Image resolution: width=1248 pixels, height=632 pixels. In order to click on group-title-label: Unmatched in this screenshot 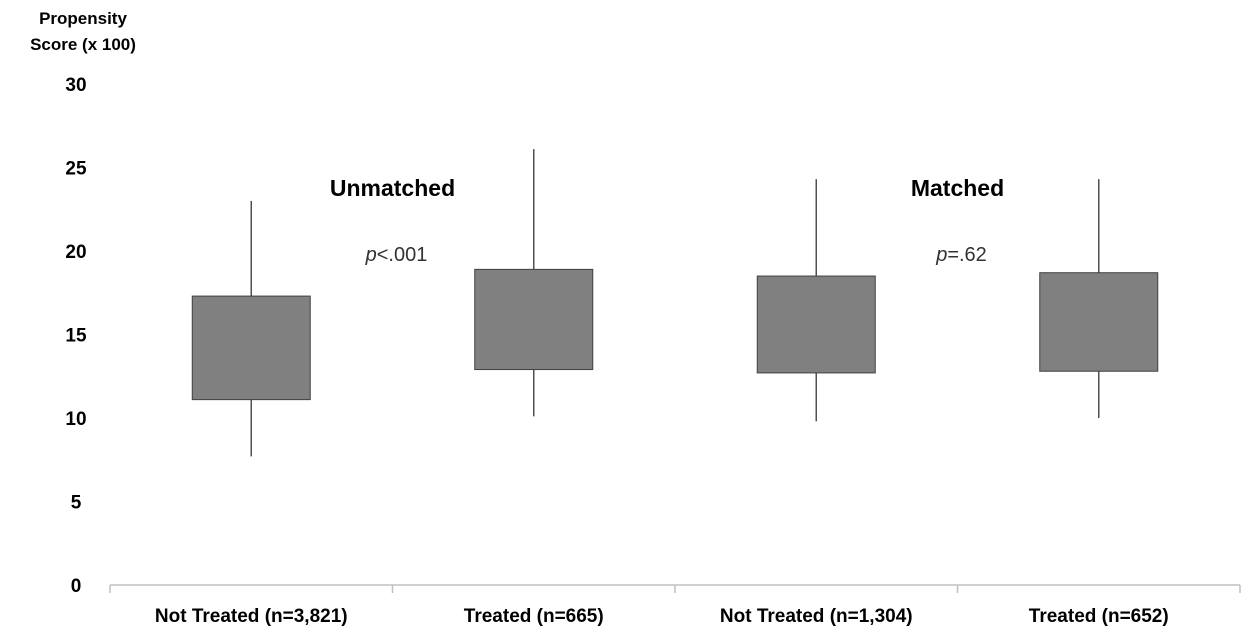, I will do `click(392, 188)`.